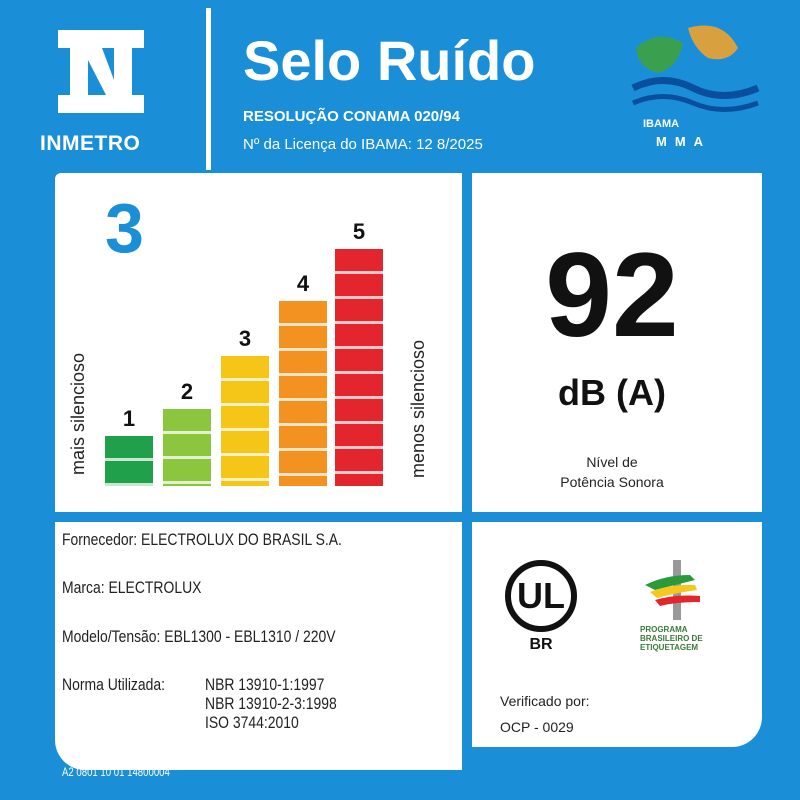 Image resolution: width=800 pixels, height=800 pixels. What do you see at coordinates (129, 418) in the screenshot?
I see `rating-bar-label: 1` at bounding box center [129, 418].